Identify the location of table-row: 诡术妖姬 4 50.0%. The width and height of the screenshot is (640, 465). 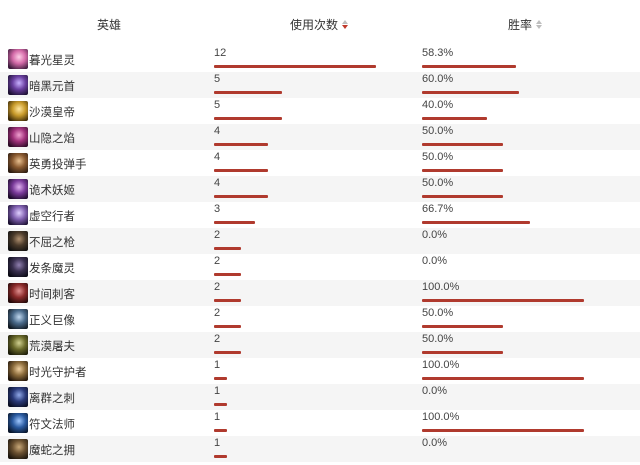
(320, 189).